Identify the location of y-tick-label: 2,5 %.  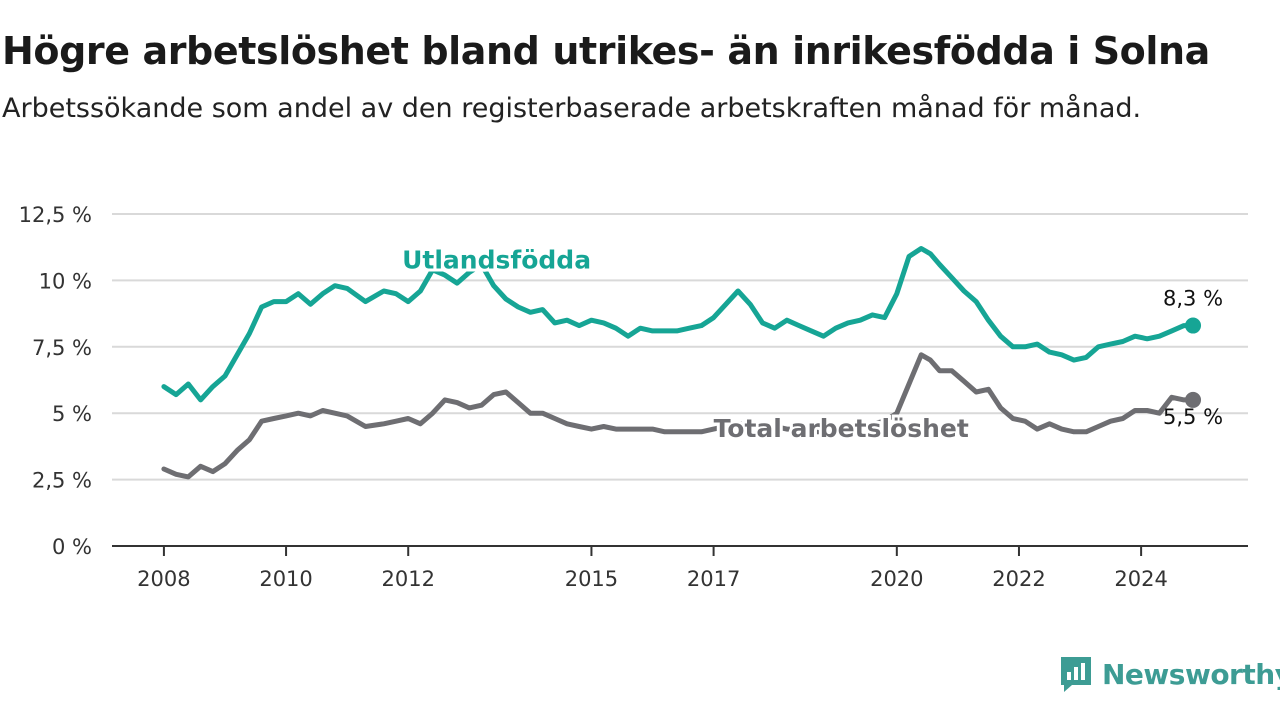
(62, 481).